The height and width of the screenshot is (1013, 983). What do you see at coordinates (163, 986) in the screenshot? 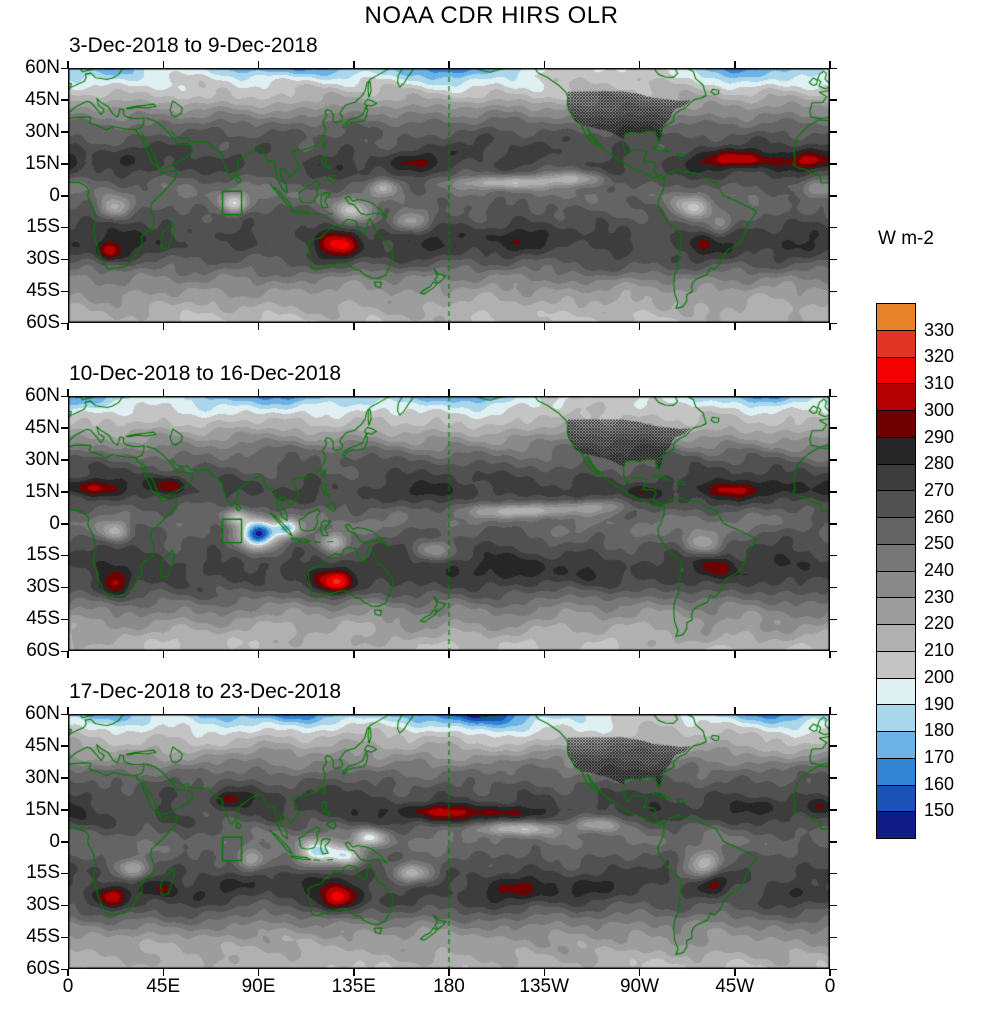
I see `lon-tick-label: 45E` at bounding box center [163, 986].